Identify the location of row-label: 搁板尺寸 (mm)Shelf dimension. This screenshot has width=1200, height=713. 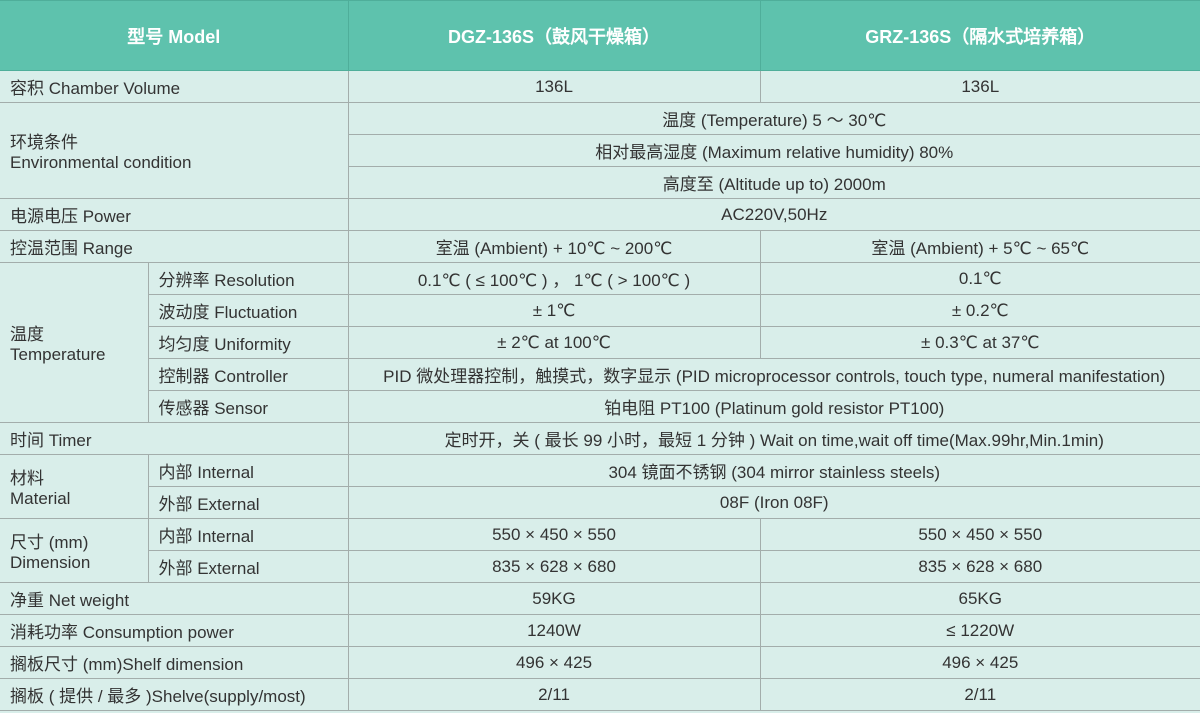
(174, 662).